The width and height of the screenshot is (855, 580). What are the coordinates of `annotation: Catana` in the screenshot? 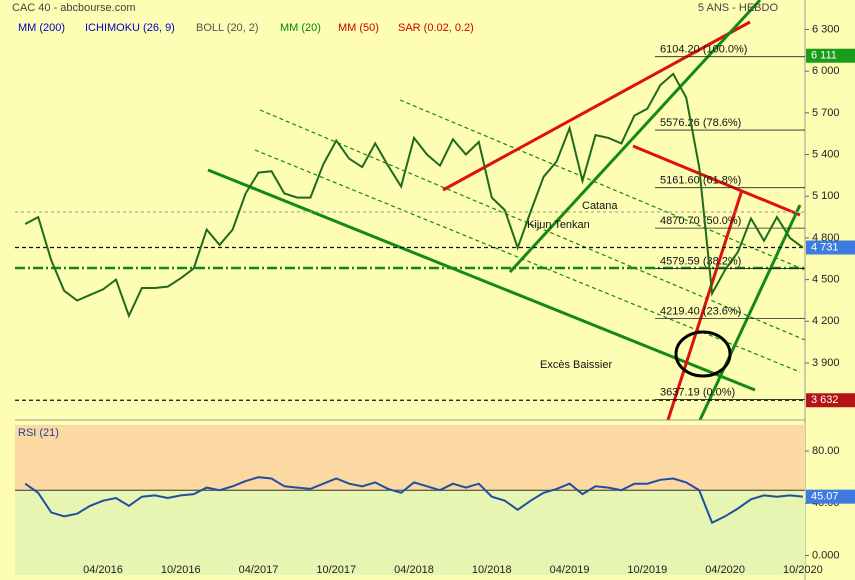 It's located at (600, 206).